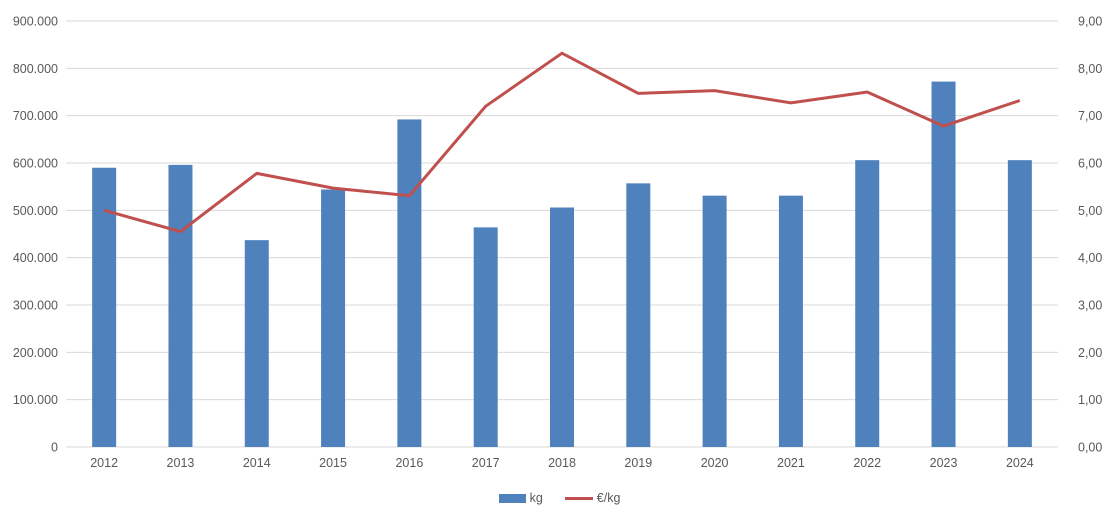  What do you see at coordinates (1090, 211) in the screenshot?
I see `right-axis-tick-label: 5,00` at bounding box center [1090, 211].